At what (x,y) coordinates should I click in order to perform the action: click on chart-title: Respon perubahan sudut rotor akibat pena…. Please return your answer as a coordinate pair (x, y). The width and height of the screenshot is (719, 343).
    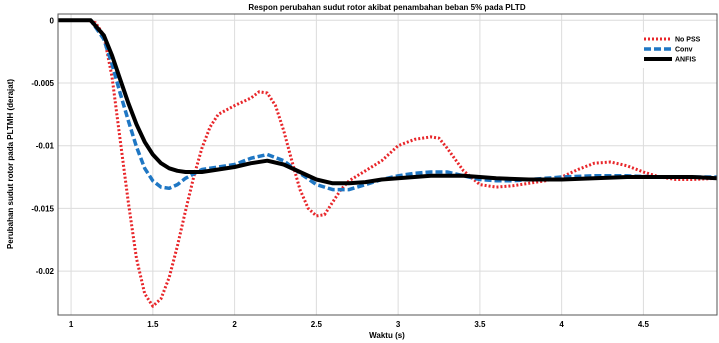
    Looking at the image, I should click on (386, 7).